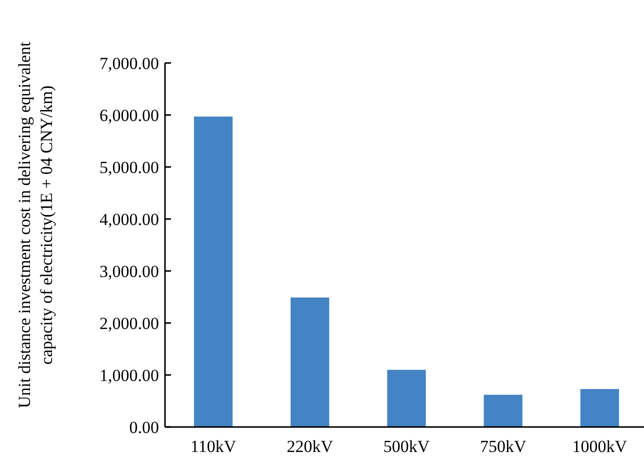  Describe the element at coordinates (129, 271) in the screenshot. I see `y-tick-label: 3,000.00` at that location.